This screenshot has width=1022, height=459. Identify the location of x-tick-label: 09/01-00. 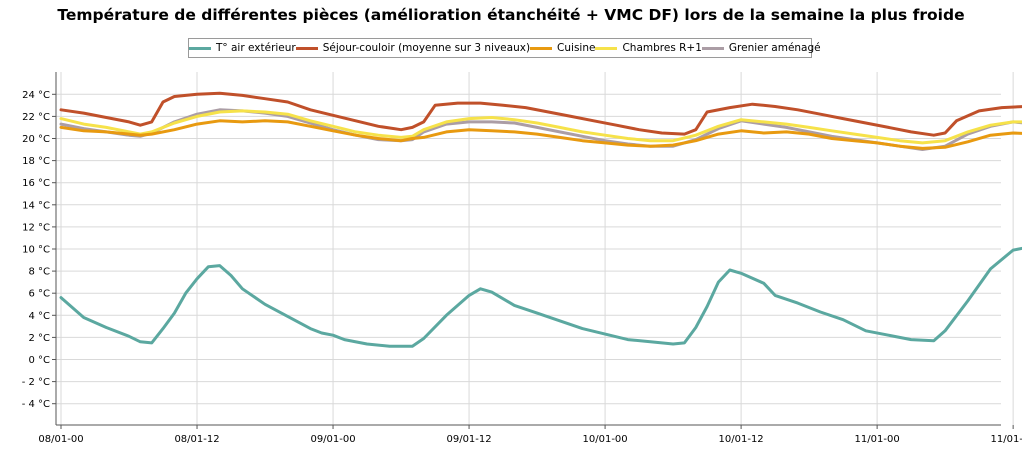
(332, 439).